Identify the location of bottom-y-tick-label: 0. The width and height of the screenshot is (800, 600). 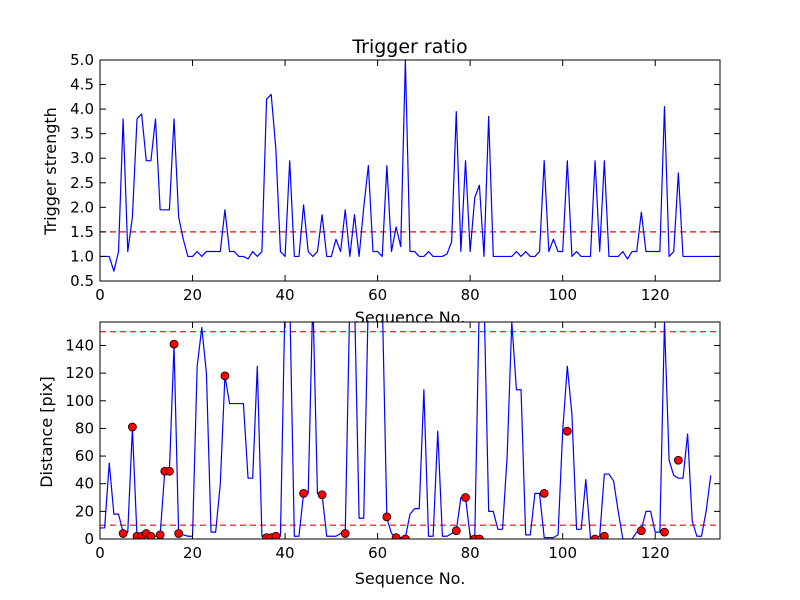
(89, 539).